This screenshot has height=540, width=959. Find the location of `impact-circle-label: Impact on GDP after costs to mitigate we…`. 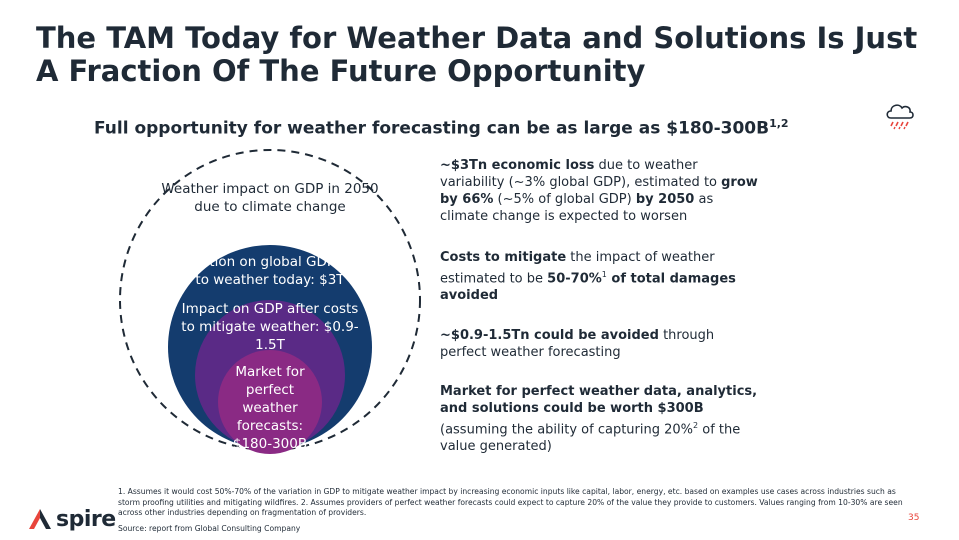

impact-circle-label: Impact on GDP after costs to mitigate we… is located at coordinates (270, 327).